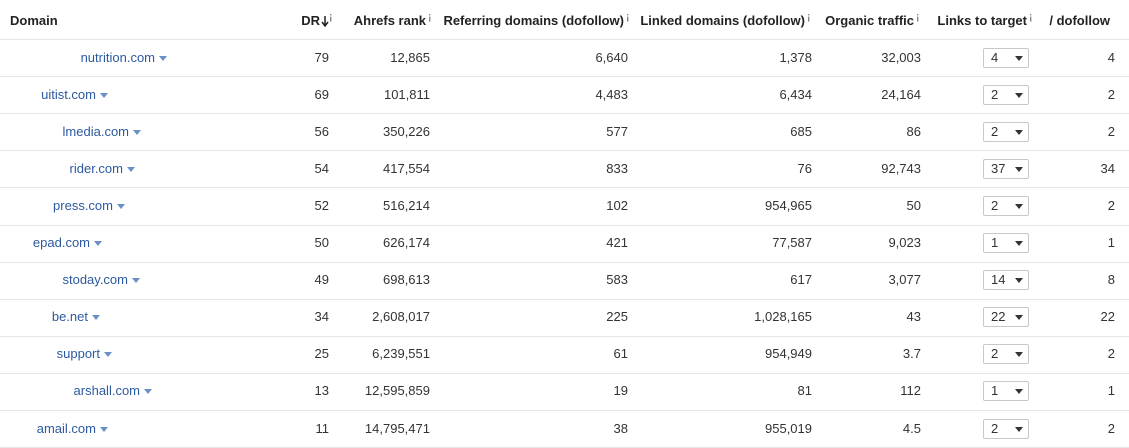 Image resolution: width=1129 pixels, height=448 pixels. What do you see at coordinates (998, 280) in the screenshot?
I see `select-value: 14` at bounding box center [998, 280].